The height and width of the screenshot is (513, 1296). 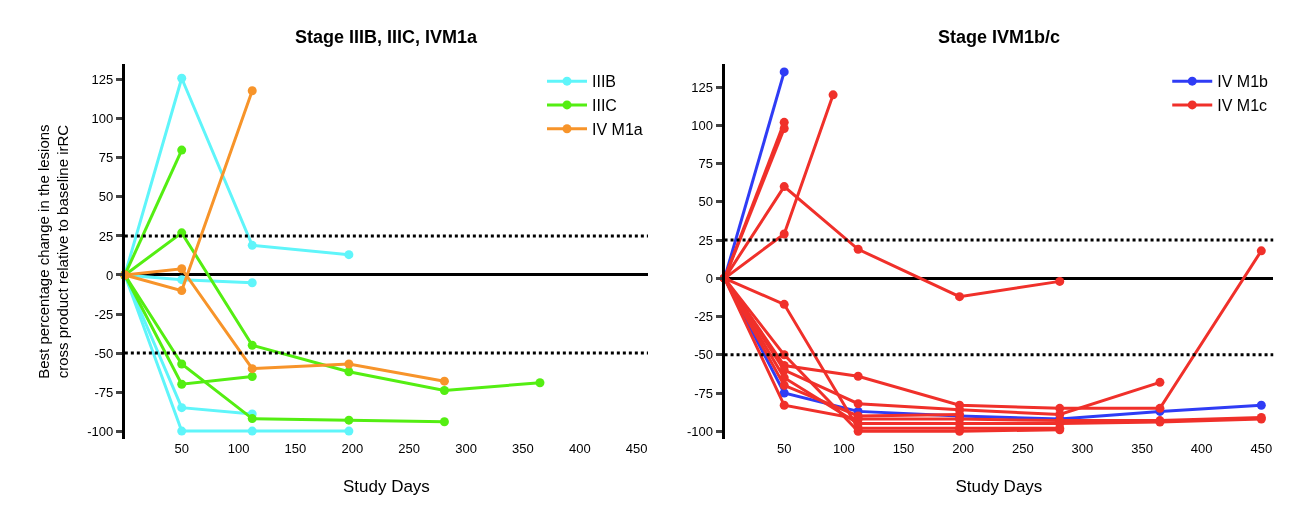 What do you see at coordinates (1243, 82) in the screenshot?
I see `legend-label: IV M1b` at bounding box center [1243, 82].